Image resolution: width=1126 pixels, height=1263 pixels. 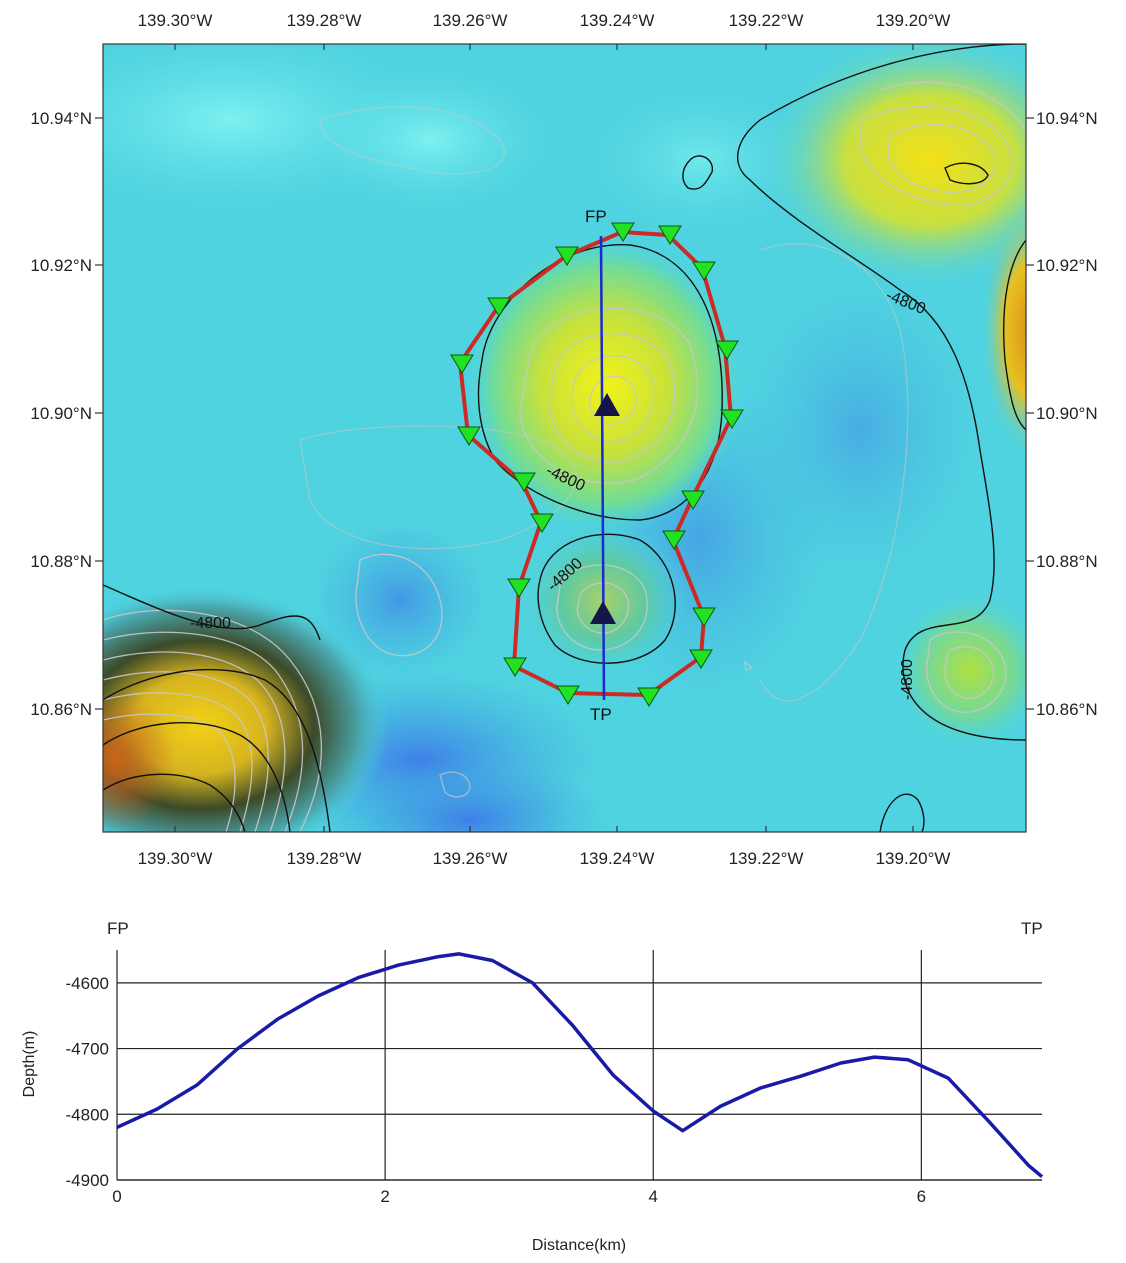 I want to click on lon-tick-label-top: 139.24°W, so click(x=617, y=20).